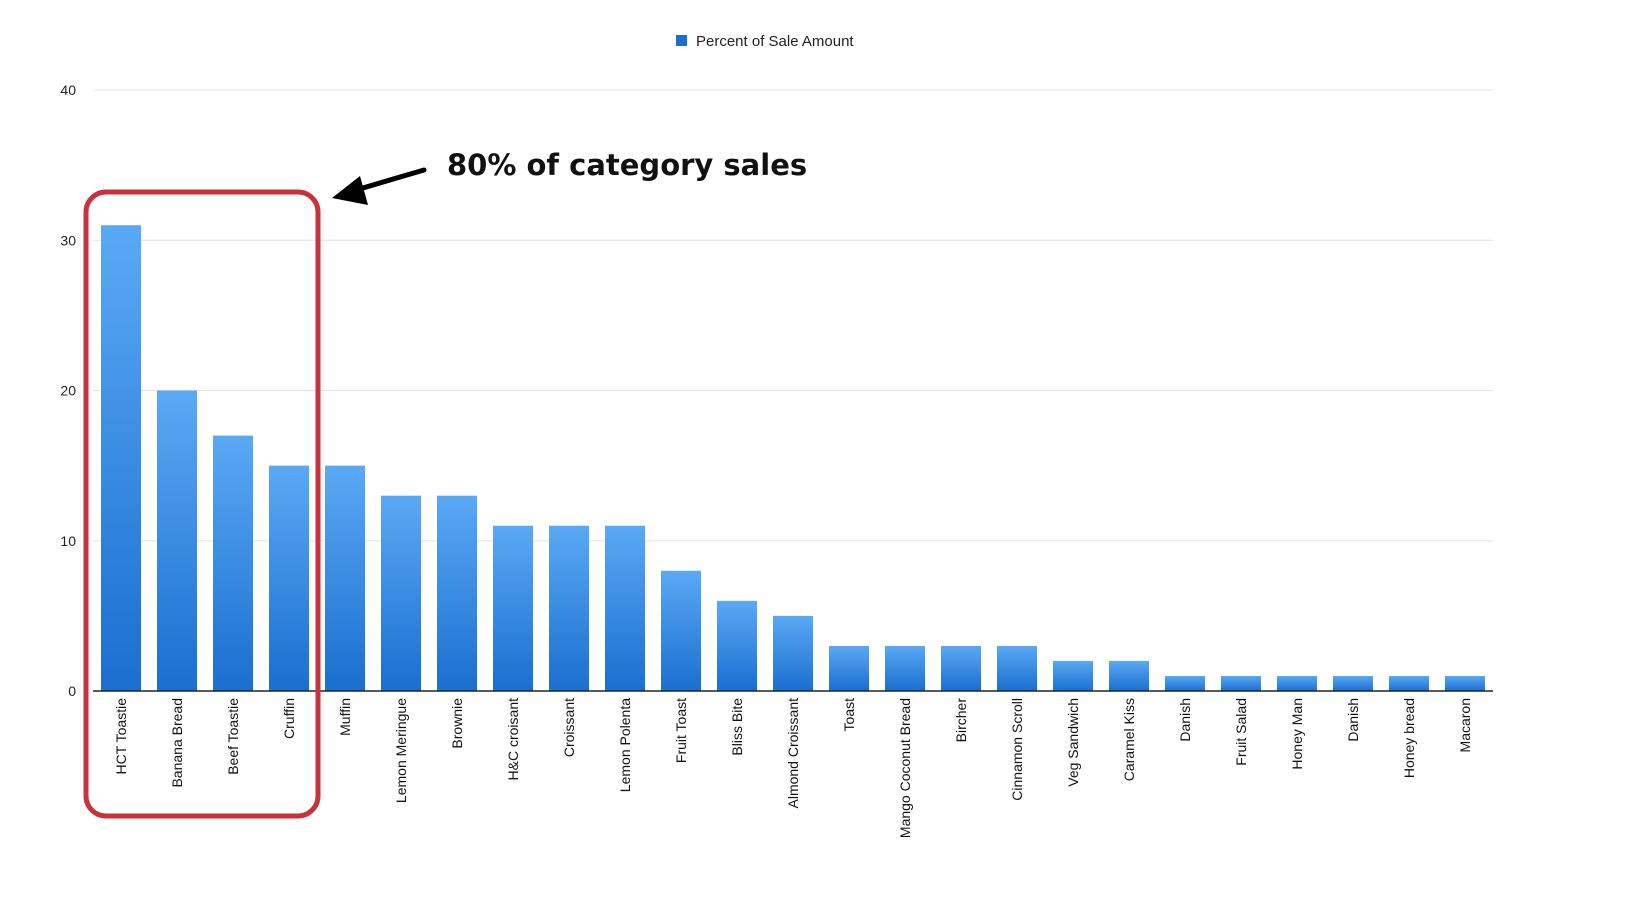 The width and height of the screenshot is (1640, 917). I want to click on annotation-arrow-head, so click(350, 190).